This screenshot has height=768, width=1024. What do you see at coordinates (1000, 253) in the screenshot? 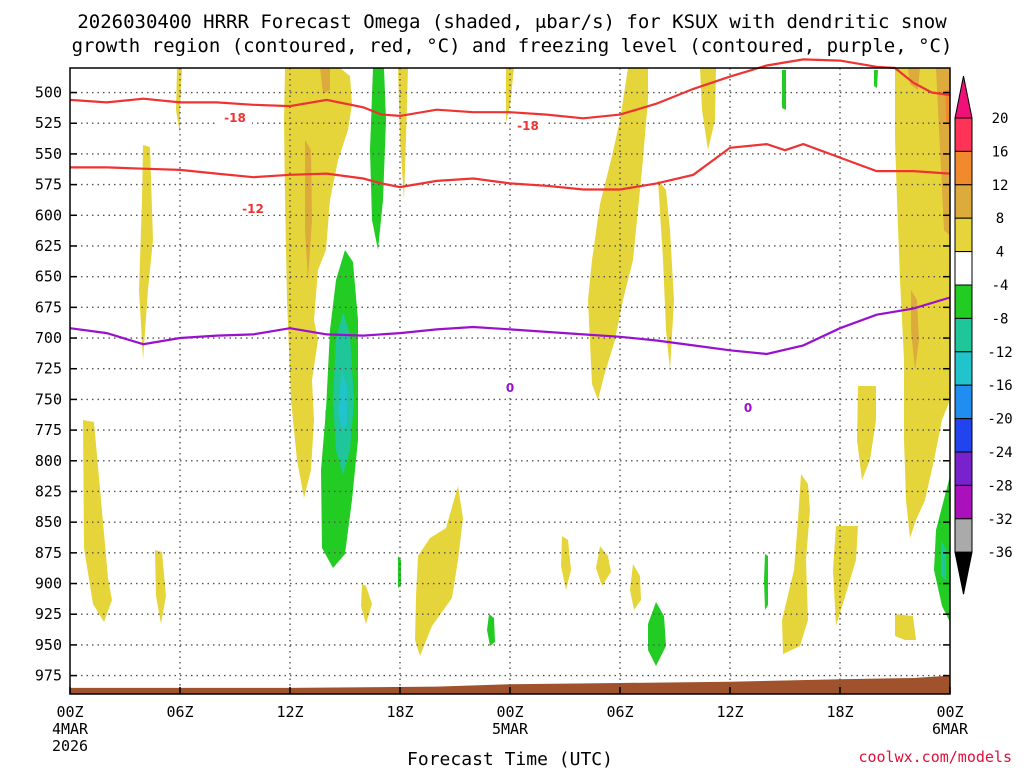
I see `colorbar-label: 4` at bounding box center [1000, 253].